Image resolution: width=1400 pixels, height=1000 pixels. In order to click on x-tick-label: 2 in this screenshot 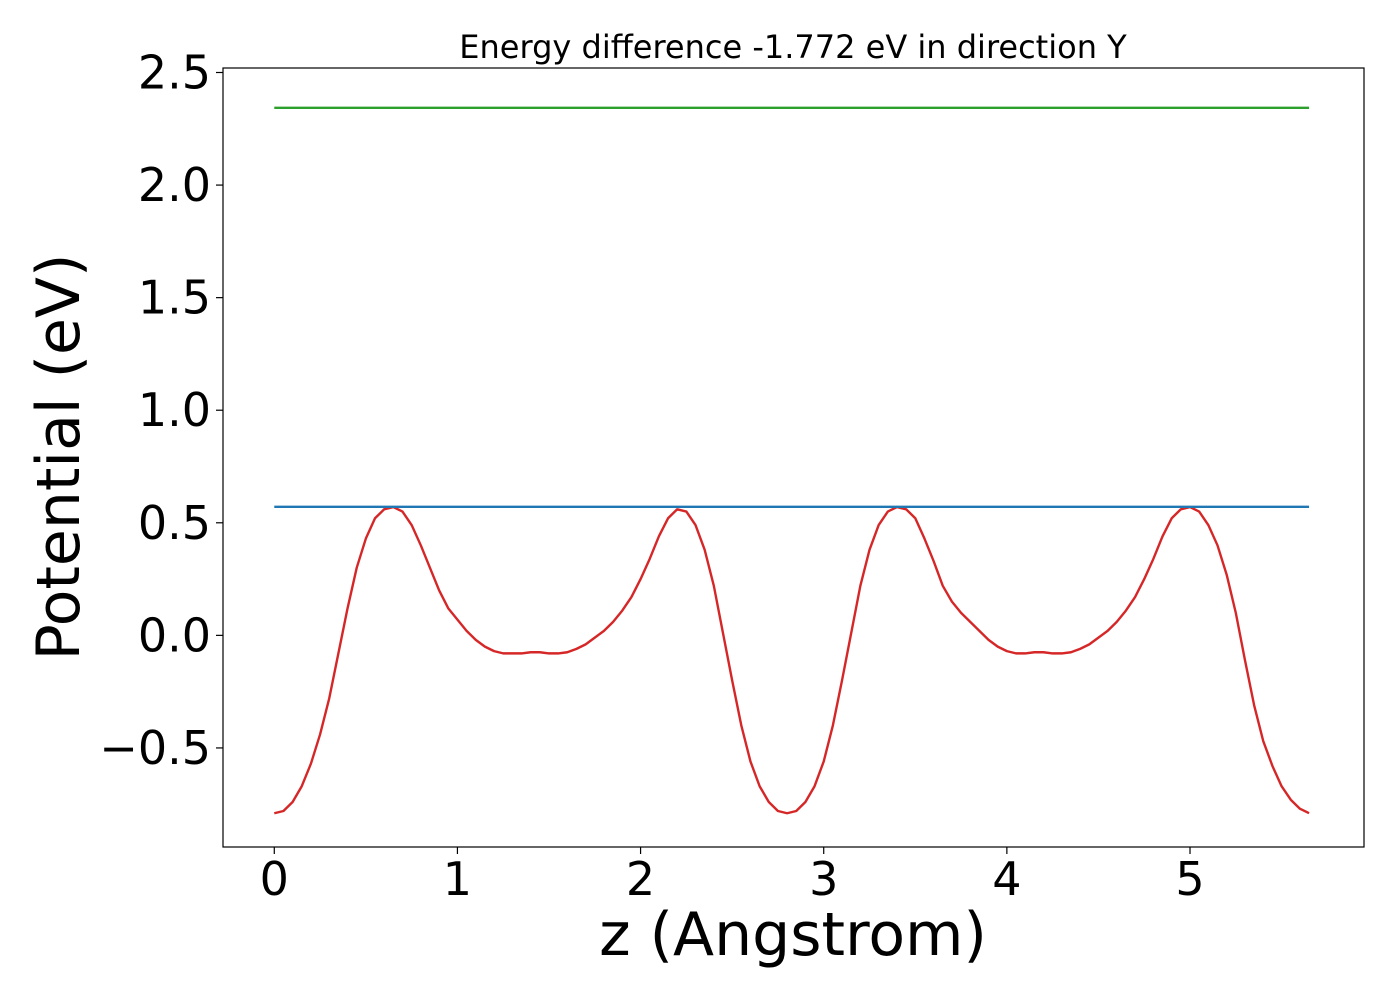, I will do `click(640, 879)`.